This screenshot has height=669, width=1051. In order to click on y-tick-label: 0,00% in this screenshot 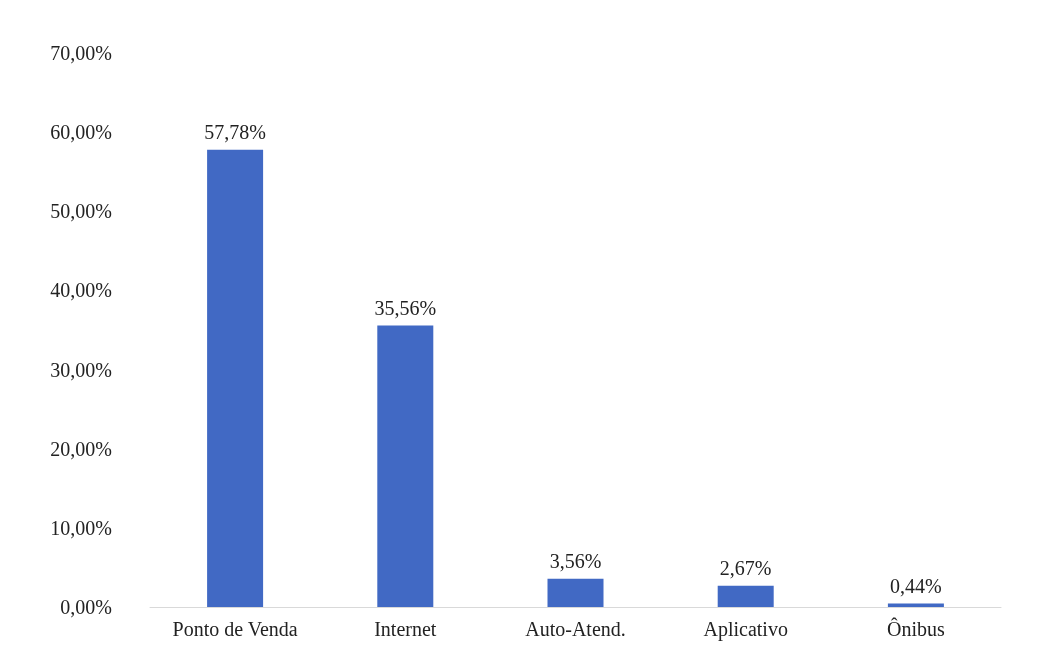, I will do `click(86, 607)`.